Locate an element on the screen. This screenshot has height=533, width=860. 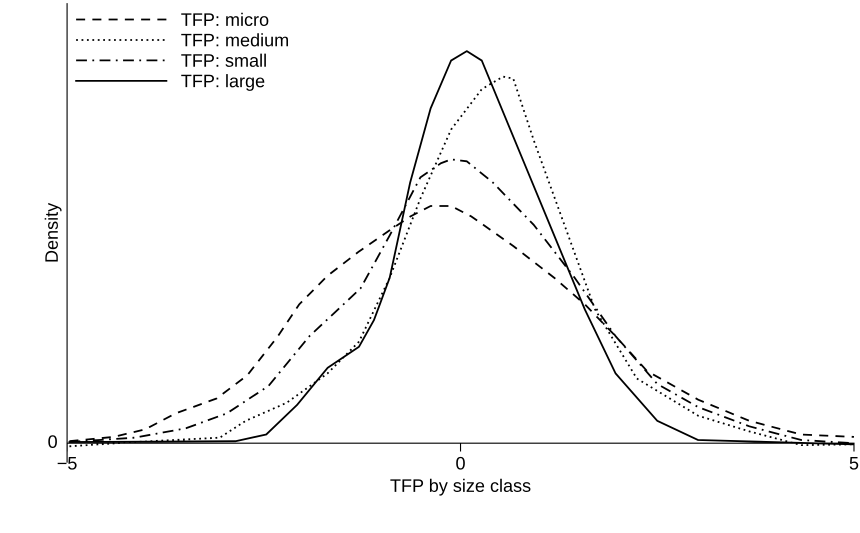
legend-label: TFP: small is located at coordinates (223, 60).